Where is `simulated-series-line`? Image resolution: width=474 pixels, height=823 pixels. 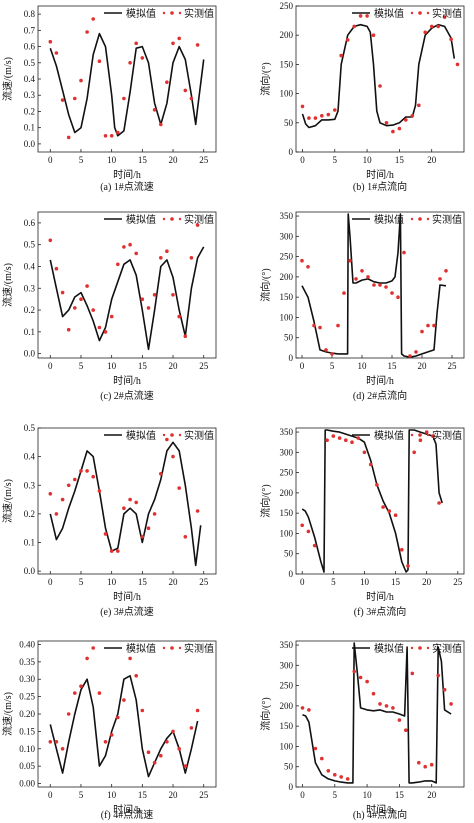 simulated-series-line is located at coordinates (372, 501).